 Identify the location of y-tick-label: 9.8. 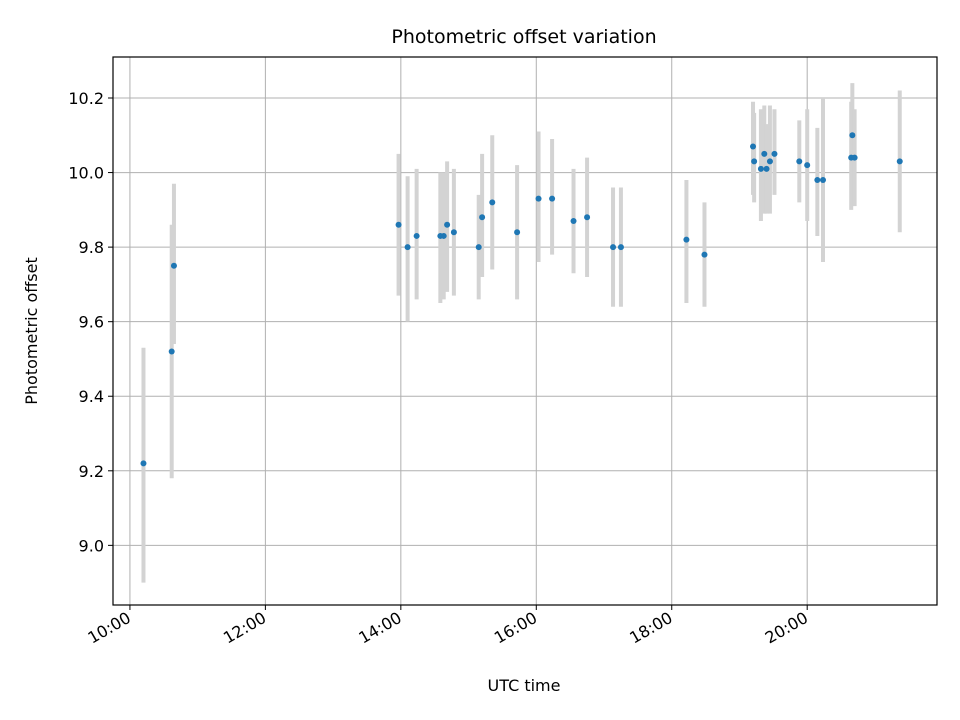
(91, 247).